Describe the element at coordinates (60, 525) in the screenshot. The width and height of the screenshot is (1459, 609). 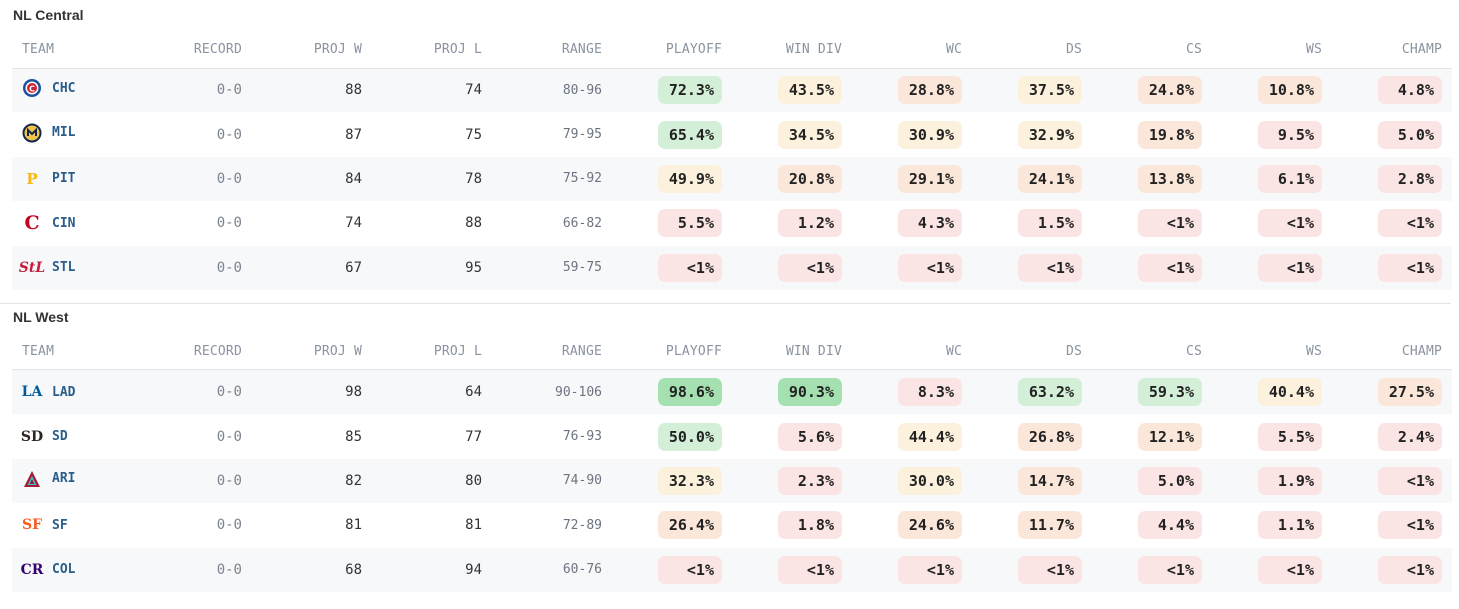
I see `team-abbr: SF` at that location.